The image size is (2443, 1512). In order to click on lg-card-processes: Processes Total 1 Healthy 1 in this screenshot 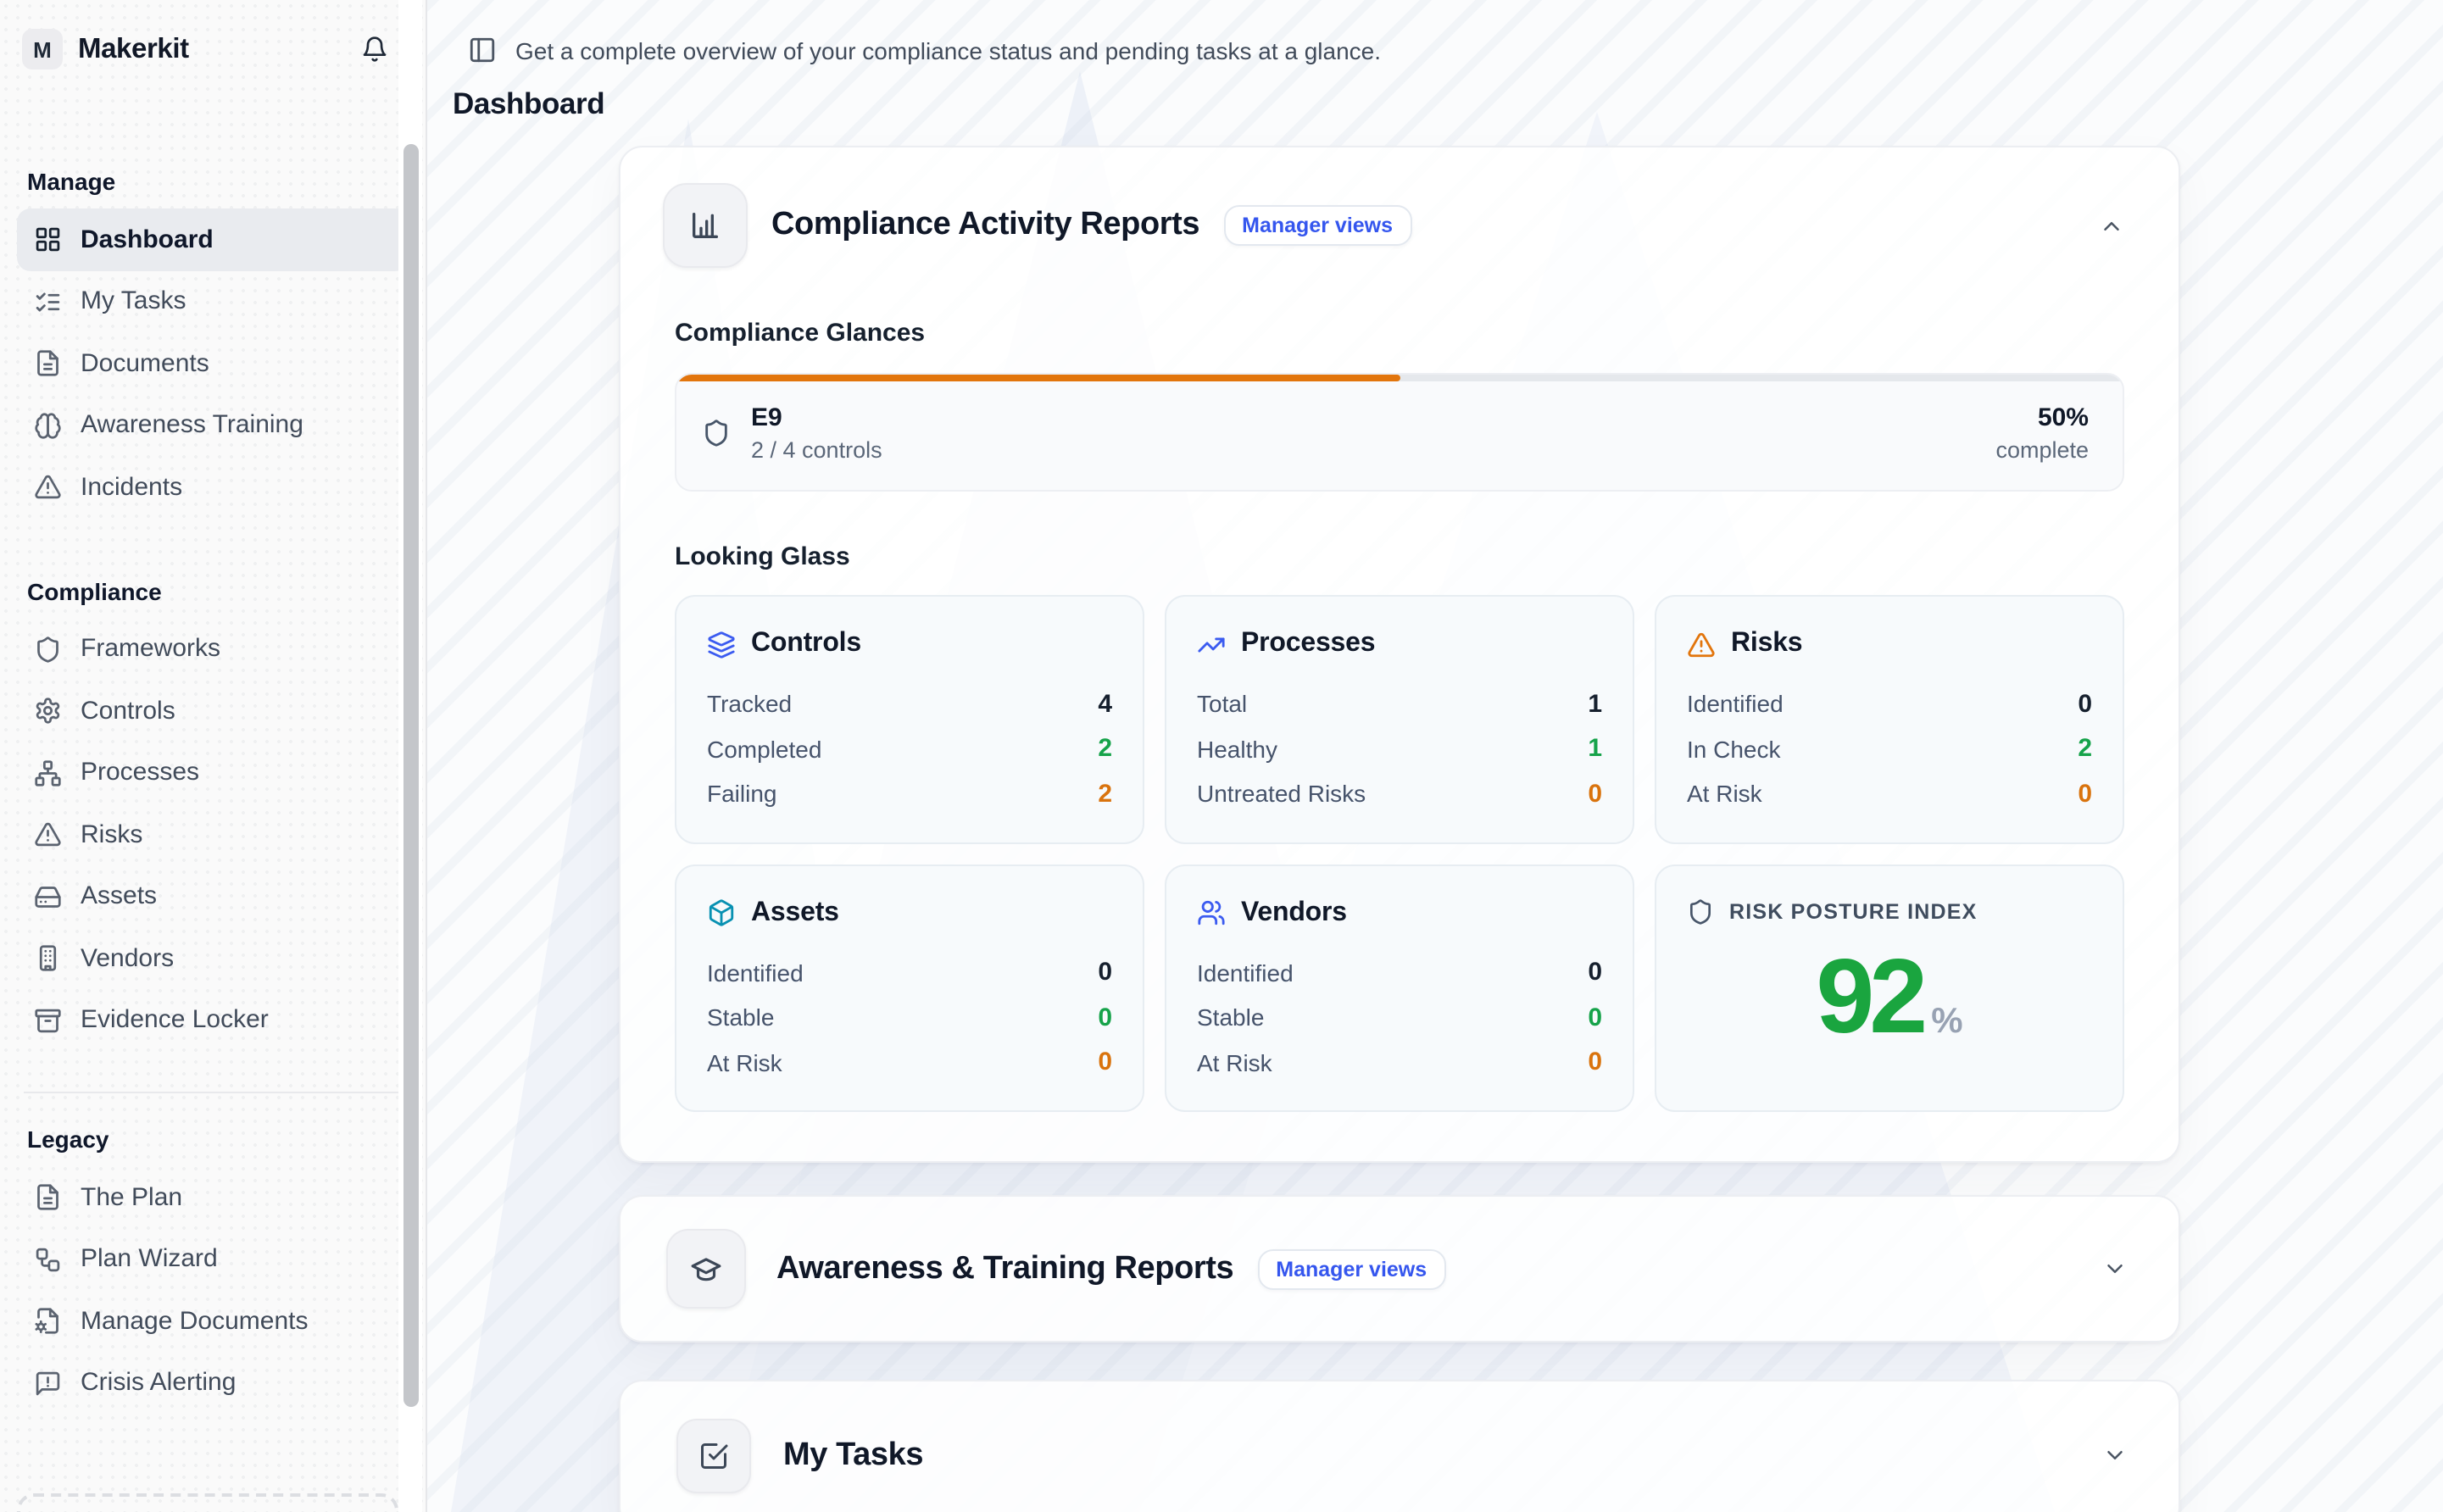, I will do `click(1399, 719)`.